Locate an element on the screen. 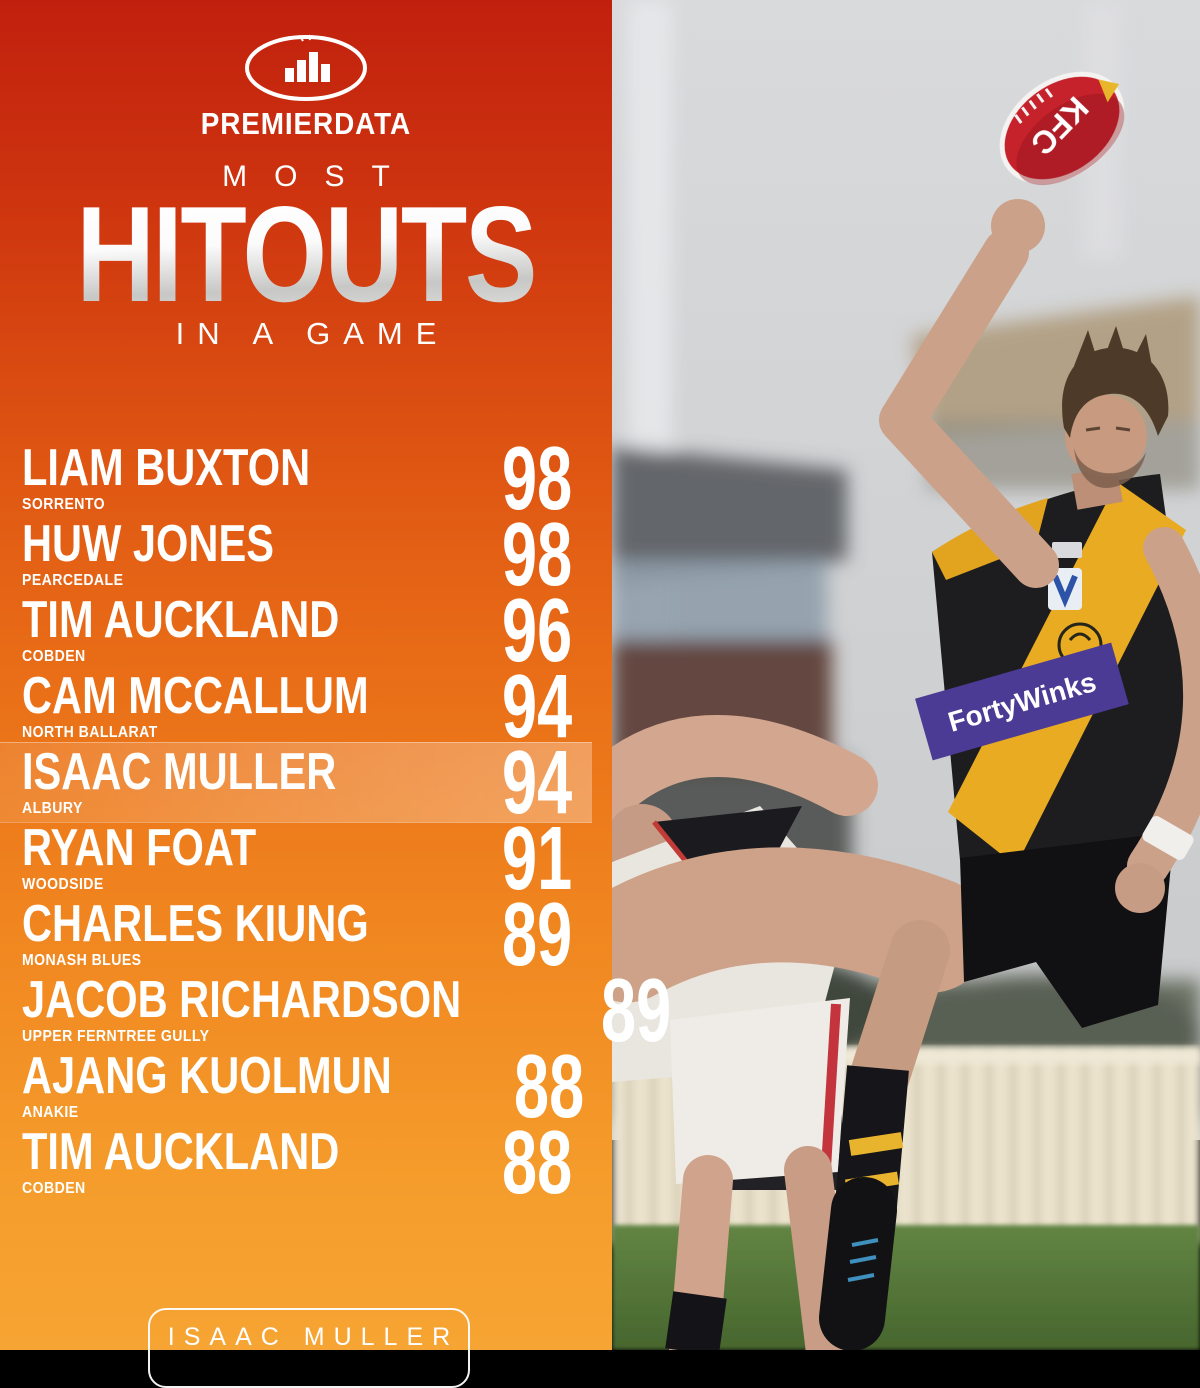 This screenshot has width=1200, height=1388. logo-football-icon is located at coordinates (306, 67).